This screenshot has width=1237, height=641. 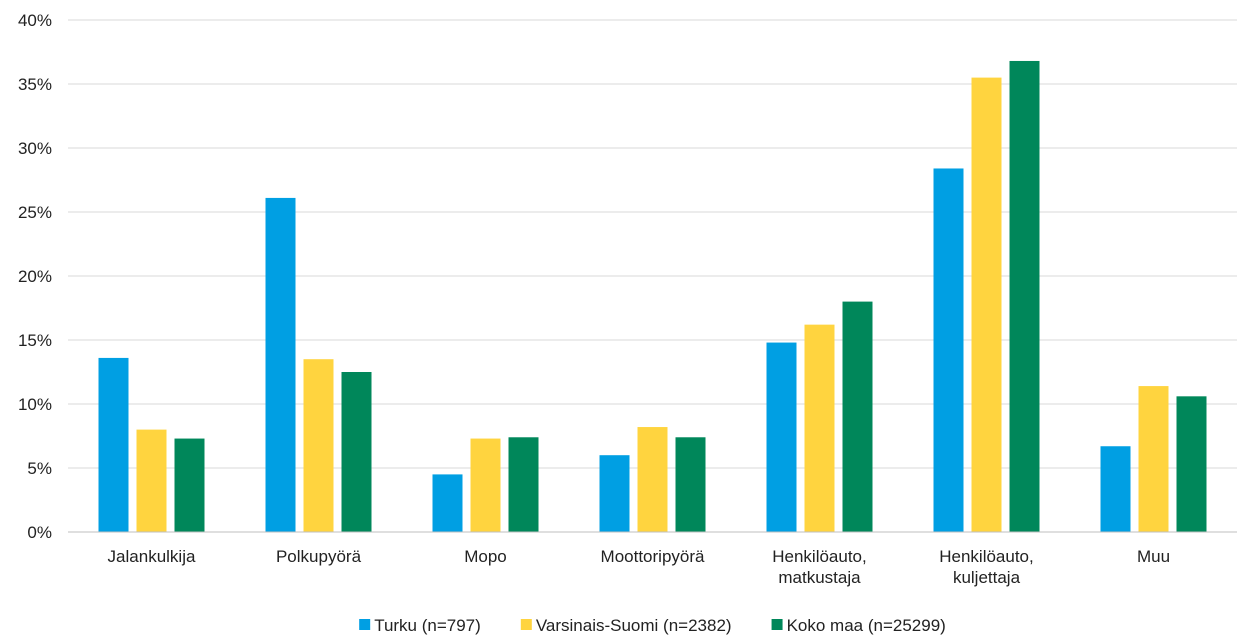 What do you see at coordinates (35, 340) in the screenshot?
I see `y-tick-label: 15%` at bounding box center [35, 340].